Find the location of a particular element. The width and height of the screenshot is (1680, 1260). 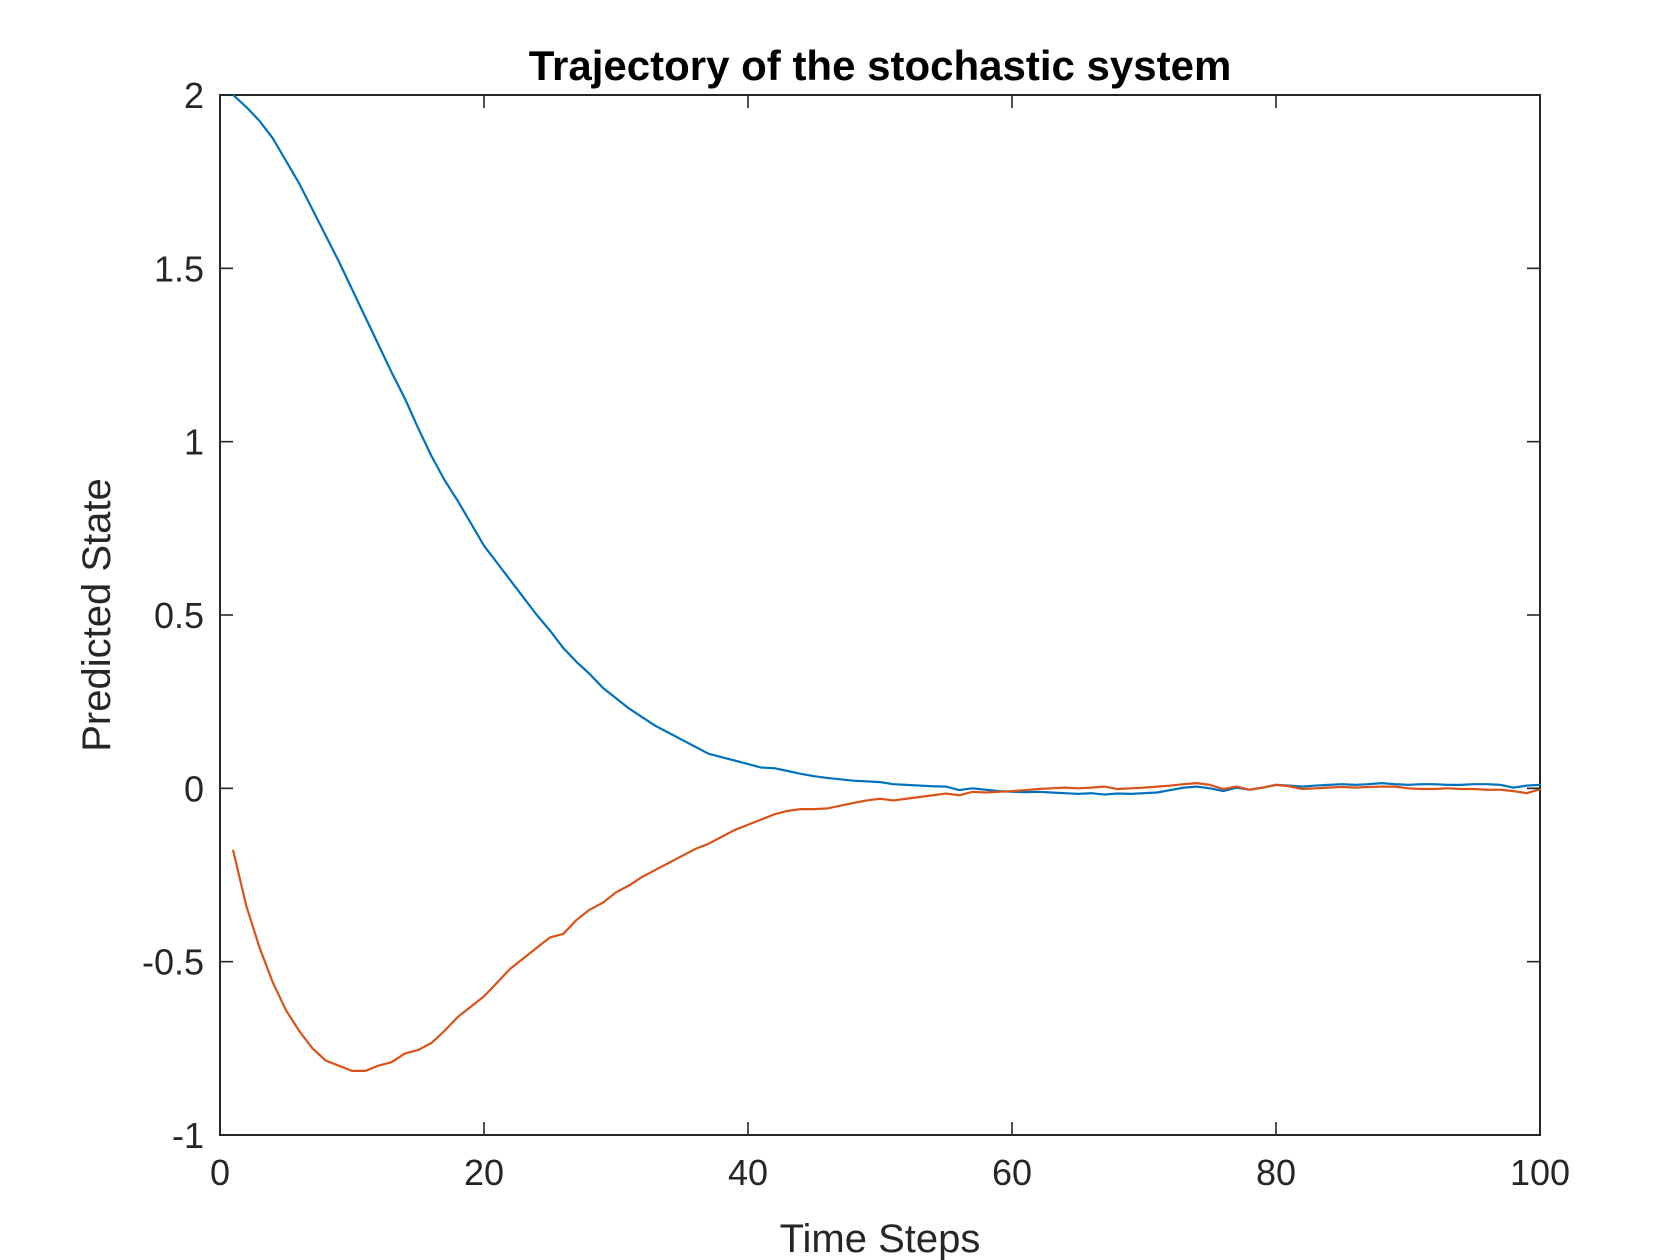

y-tick-label: -1 is located at coordinates (188, 1135).